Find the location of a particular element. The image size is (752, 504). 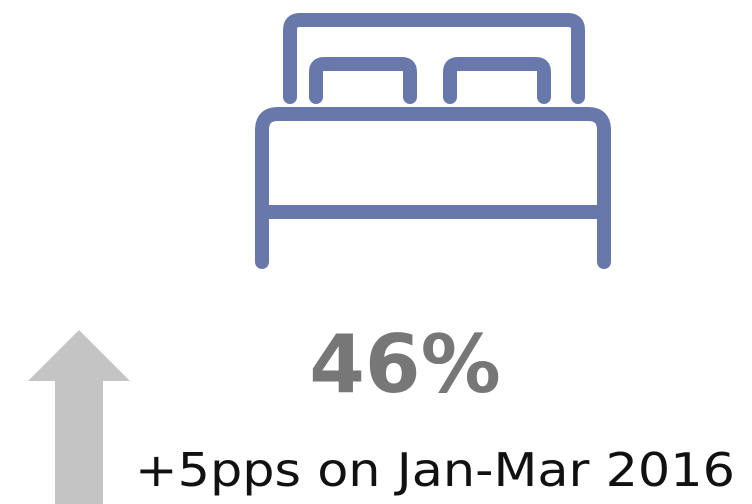

stat-value: 46% is located at coordinates (404, 364).